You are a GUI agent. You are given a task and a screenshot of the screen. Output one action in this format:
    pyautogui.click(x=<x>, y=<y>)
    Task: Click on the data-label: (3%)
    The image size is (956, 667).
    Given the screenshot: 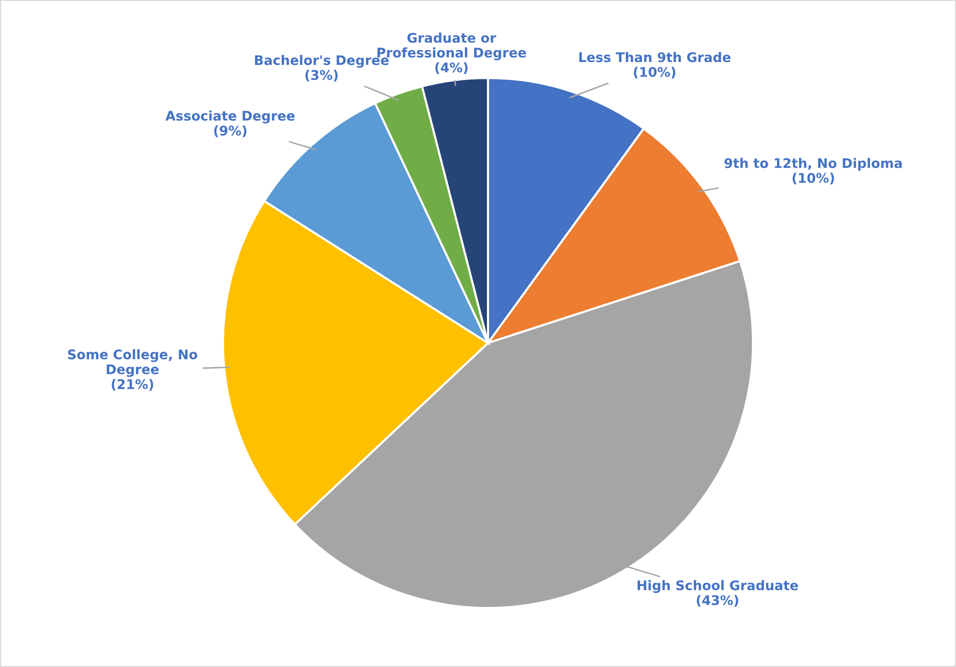 What is the action you would take?
    pyautogui.click(x=321, y=76)
    